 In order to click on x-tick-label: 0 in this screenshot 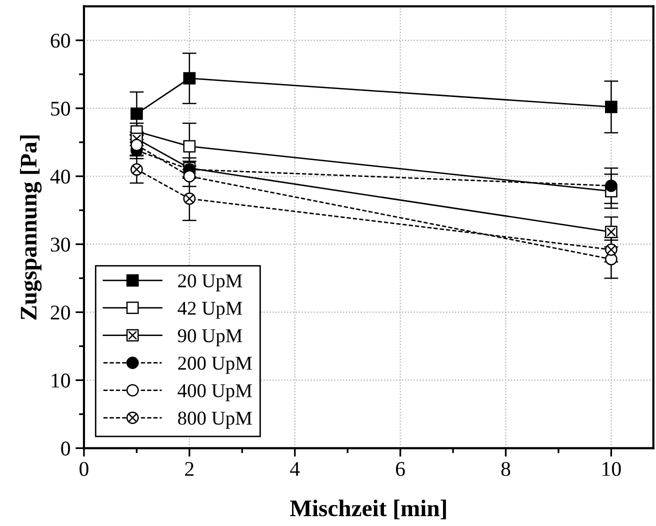, I will do `click(84, 469)`.